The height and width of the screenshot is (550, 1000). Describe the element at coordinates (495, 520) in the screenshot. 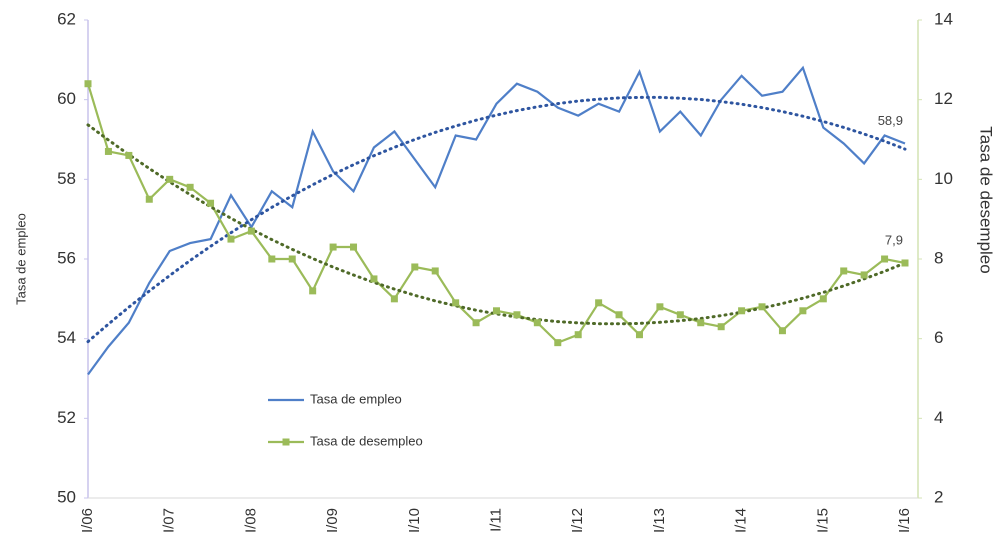

I see `x-tick-label: I/11` at that location.